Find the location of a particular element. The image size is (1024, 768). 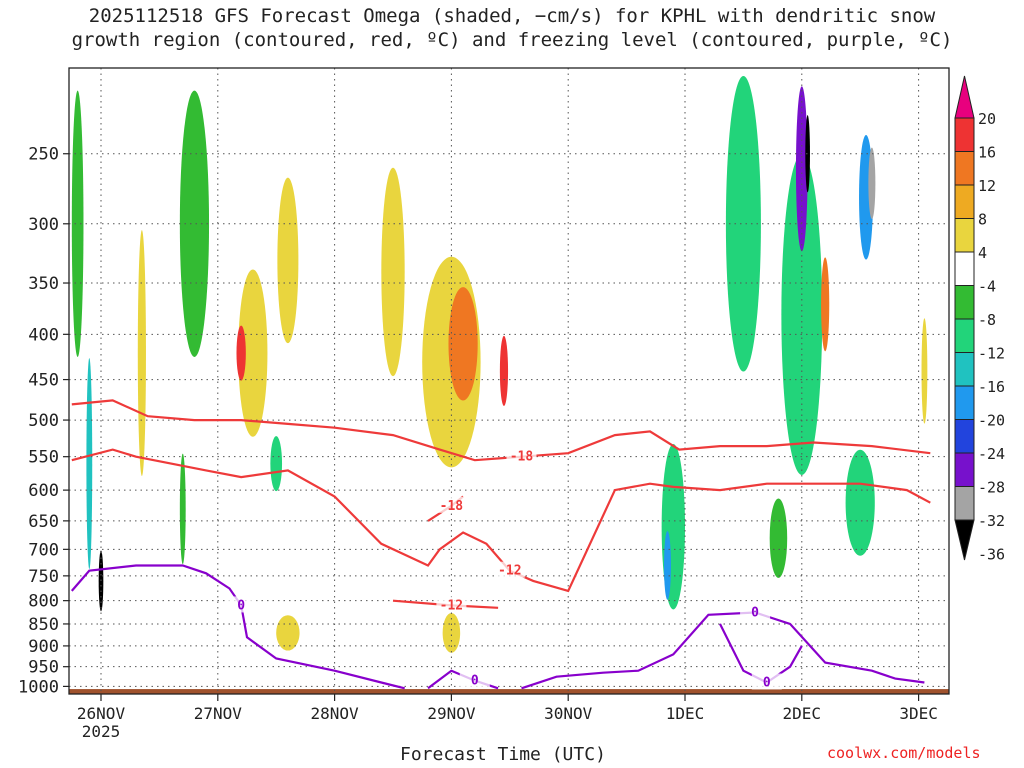

freezing-label-1: 0 is located at coordinates (475, 681).